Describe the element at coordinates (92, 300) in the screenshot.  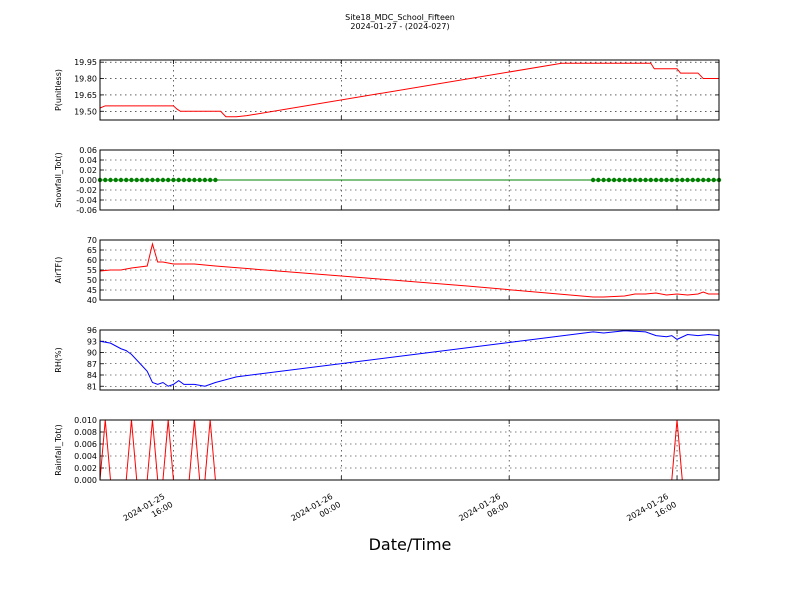
I see `y-tick-label: 40` at that location.